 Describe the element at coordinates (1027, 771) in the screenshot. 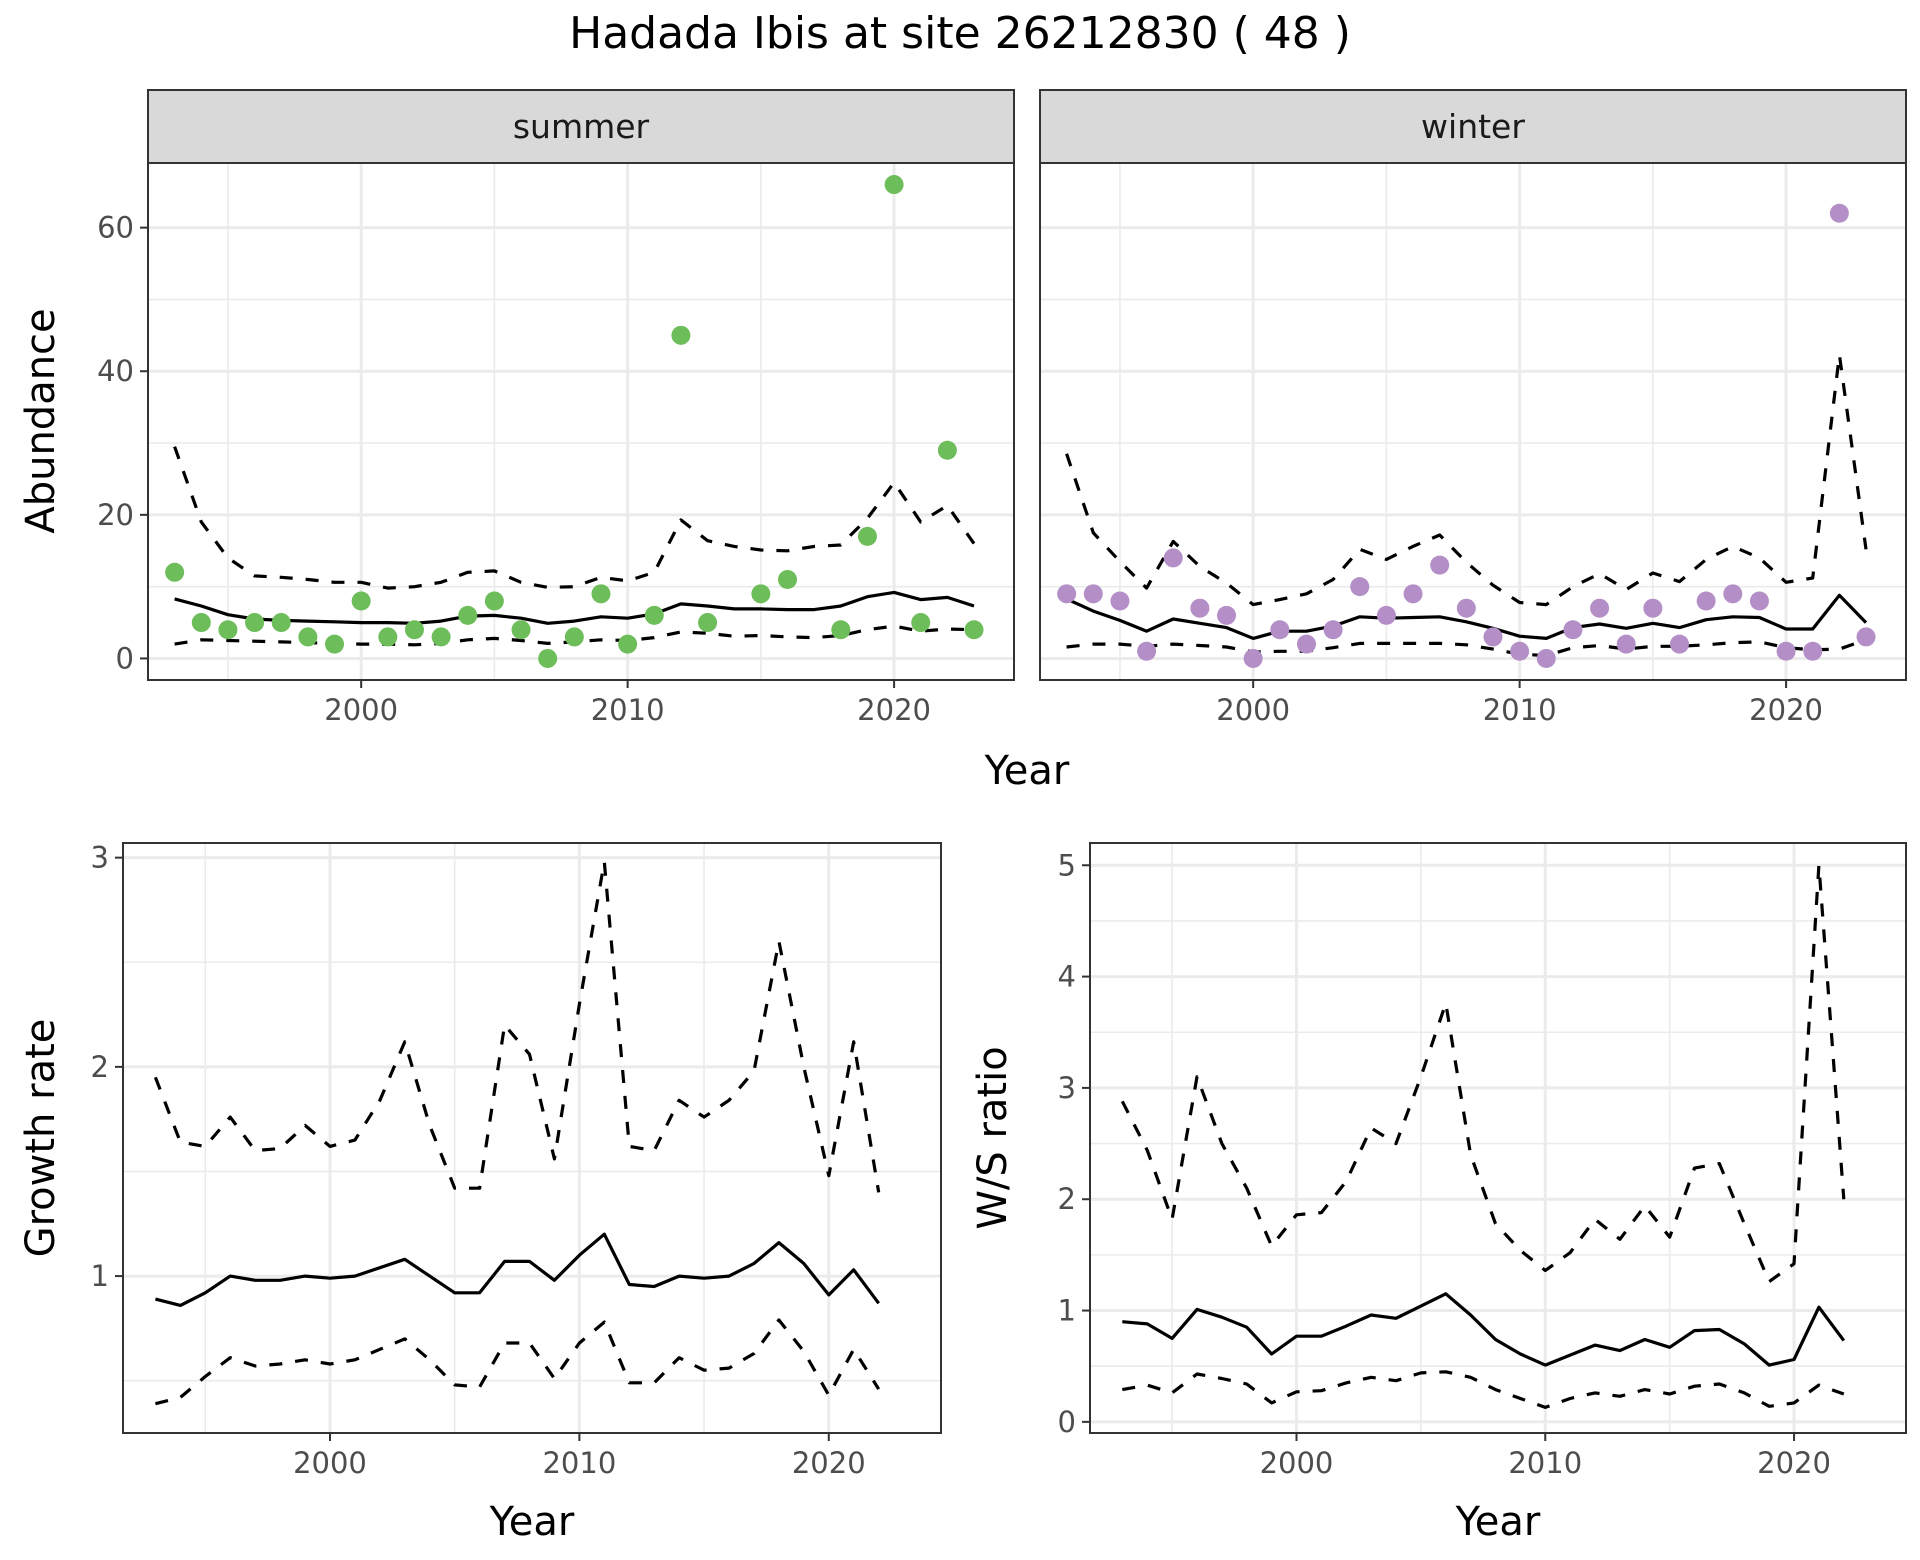

I see `abundance-x-axis-title: Year` at that location.